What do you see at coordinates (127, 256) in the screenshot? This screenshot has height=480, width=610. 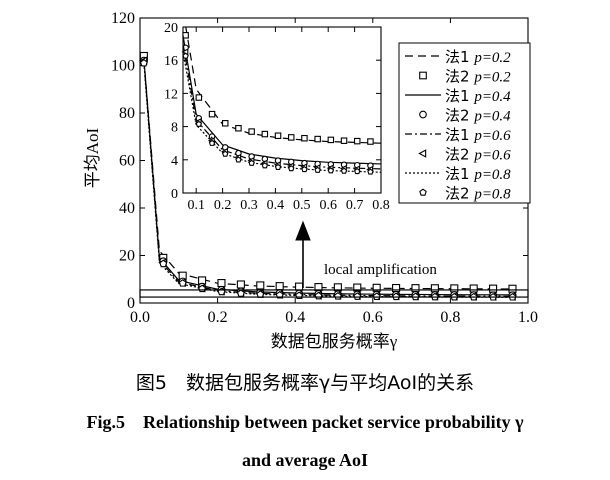 I see `main-y-tick-label: 20` at bounding box center [127, 256].